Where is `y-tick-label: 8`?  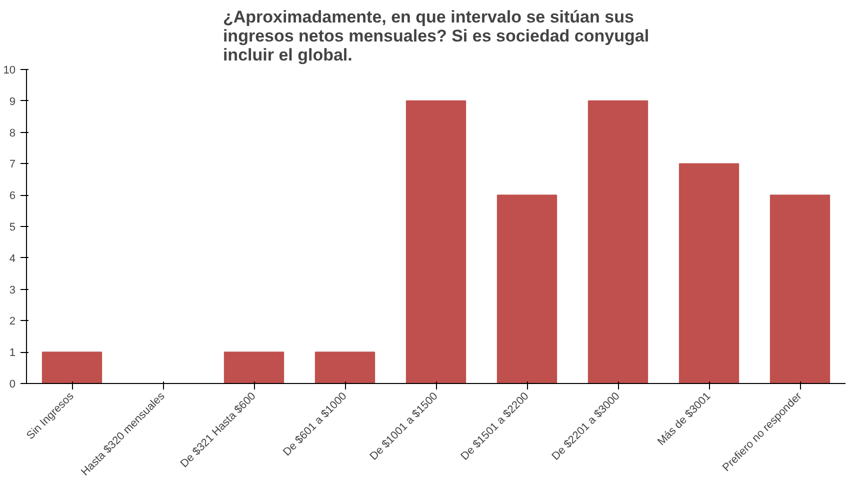
y-tick-label: 8 is located at coordinates (12, 133).